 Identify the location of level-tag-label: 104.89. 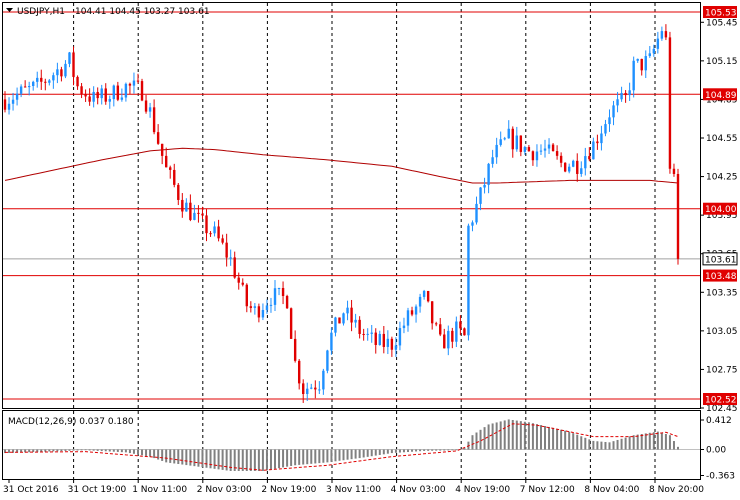
(721, 96).